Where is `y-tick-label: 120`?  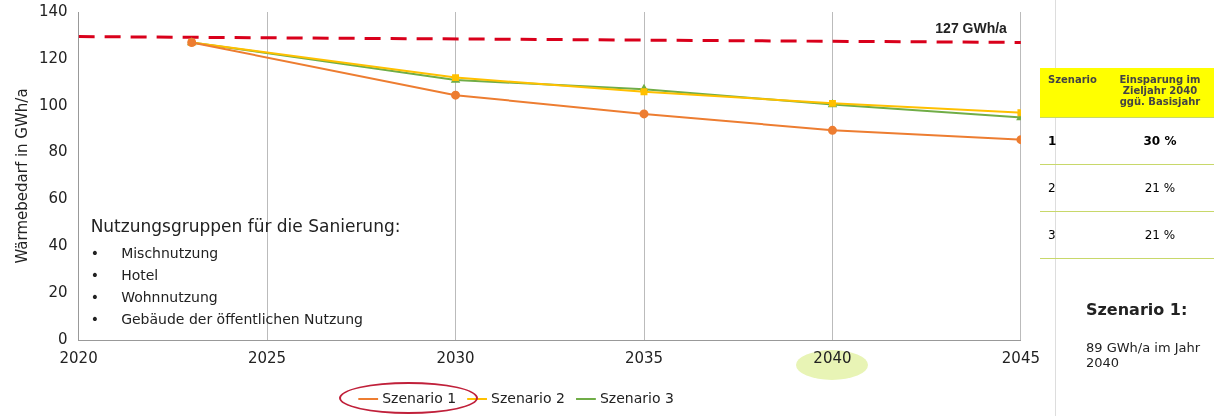
y-tick-label: 120 is located at coordinates (53, 57).